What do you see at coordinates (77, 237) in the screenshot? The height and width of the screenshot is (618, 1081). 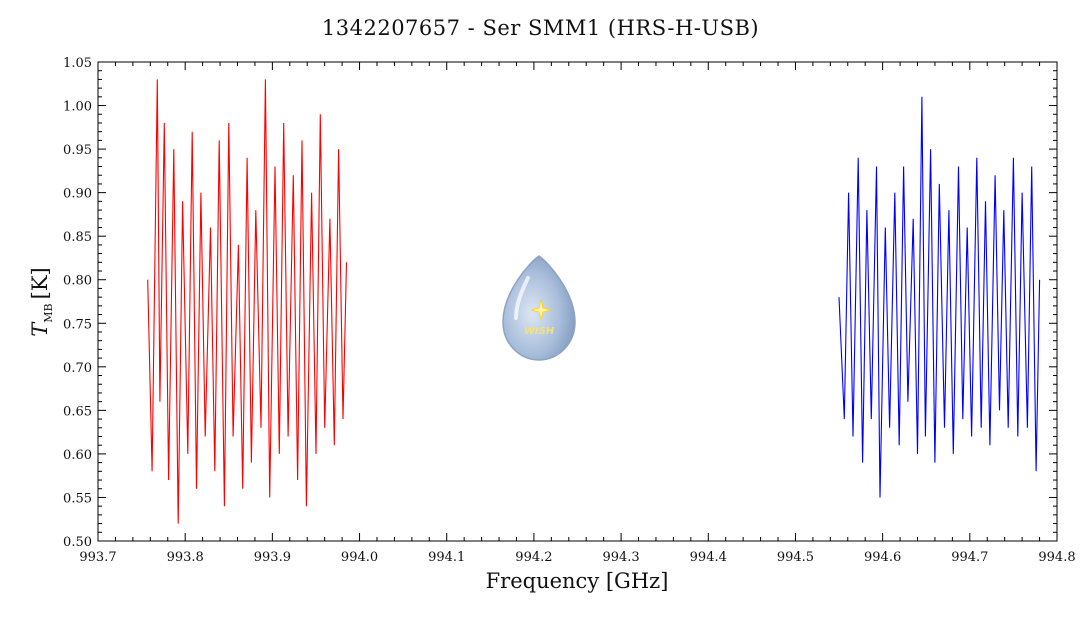 I see `y-tick-label: 0.85` at bounding box center [77, 237].